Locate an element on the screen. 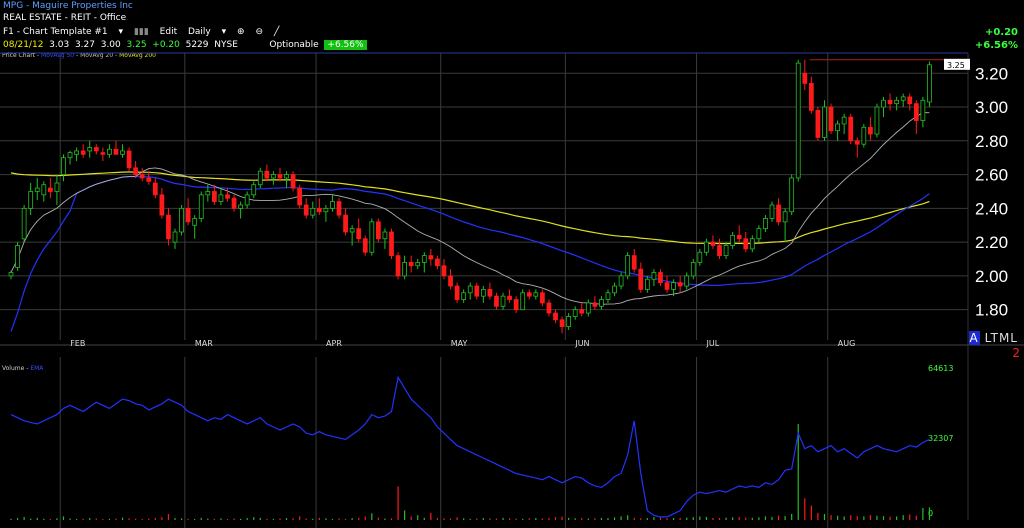  month-label: JUN is located at coordinates (581, 343).